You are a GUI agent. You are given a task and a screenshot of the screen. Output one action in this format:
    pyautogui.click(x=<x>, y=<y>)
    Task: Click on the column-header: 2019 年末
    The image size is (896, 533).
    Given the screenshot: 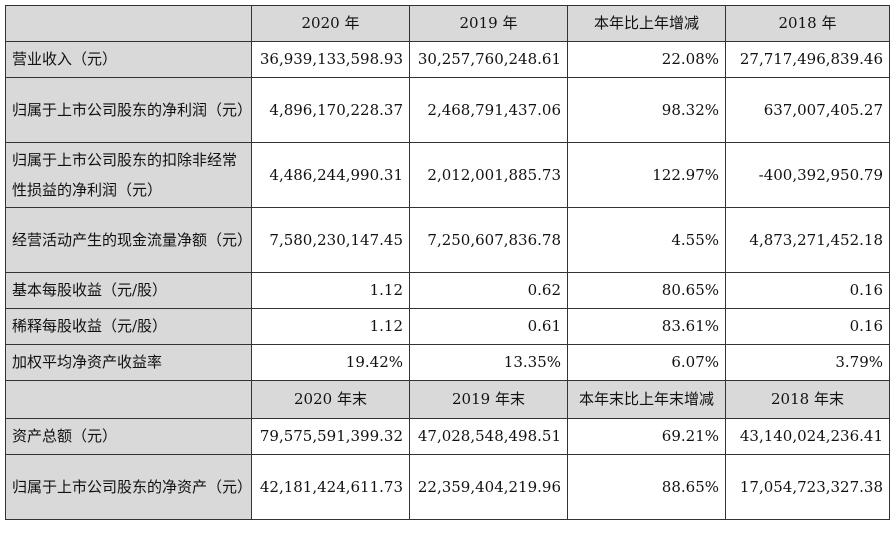 What is the action you would take?
    pyautogui.click(x=488, y=399)
    